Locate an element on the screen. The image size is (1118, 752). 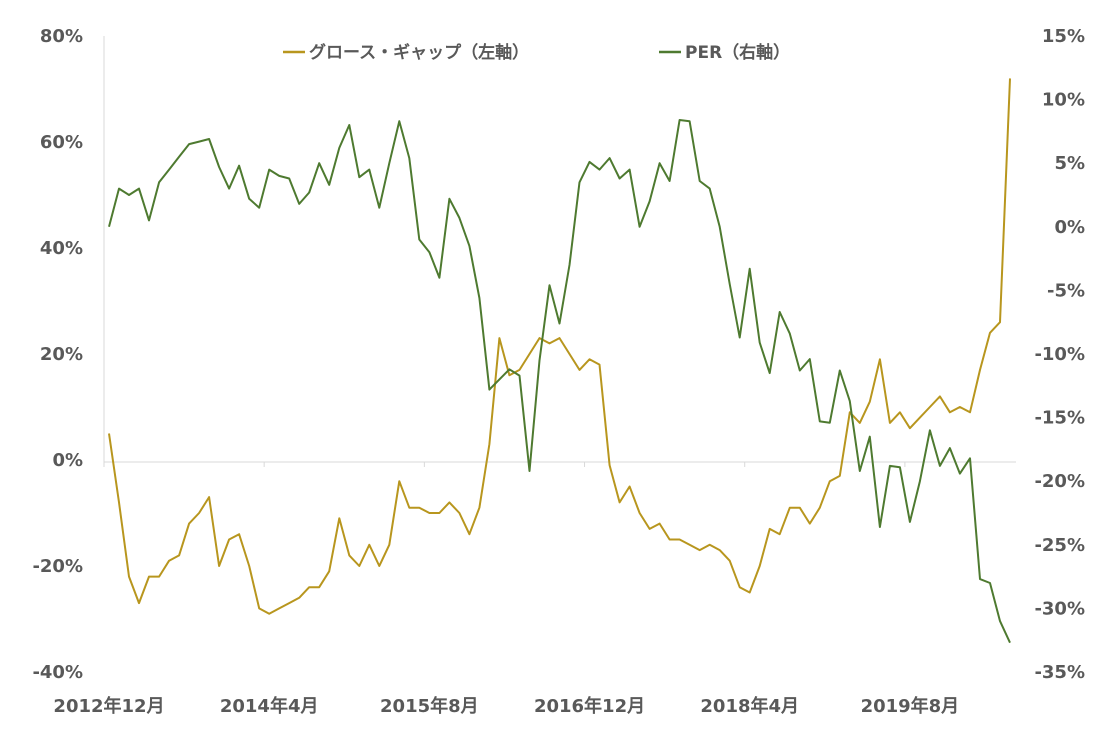
right-tick-label: -5% is located at coordinates (1066, 290).